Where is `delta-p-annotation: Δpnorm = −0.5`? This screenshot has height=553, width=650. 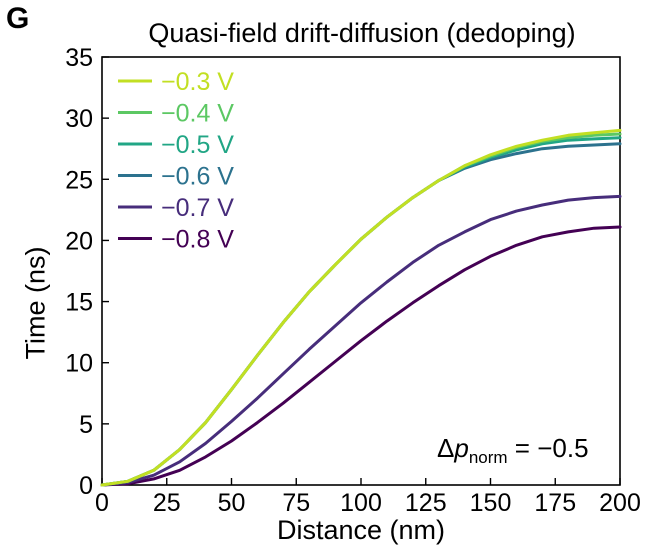
delta-p-annotation: Δpnorm = −0.5 is located at coordinates (513, 450).